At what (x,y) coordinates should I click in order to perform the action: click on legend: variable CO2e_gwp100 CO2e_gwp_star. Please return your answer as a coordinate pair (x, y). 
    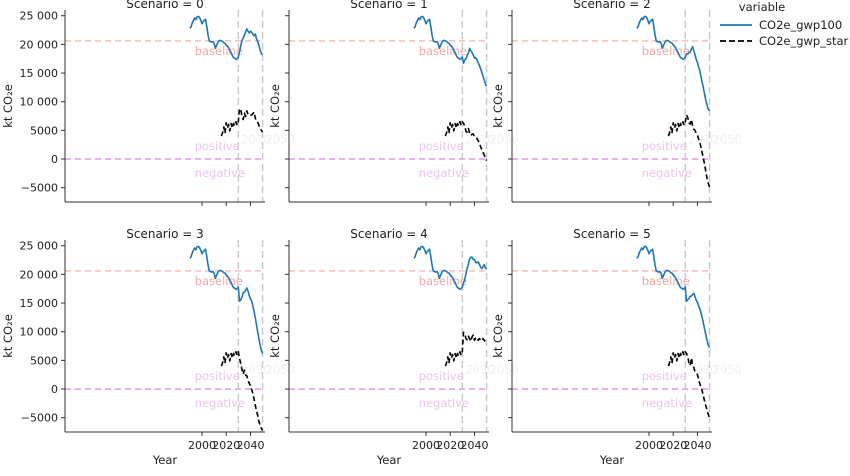
    Looking at the image, I should click on (784, 24).